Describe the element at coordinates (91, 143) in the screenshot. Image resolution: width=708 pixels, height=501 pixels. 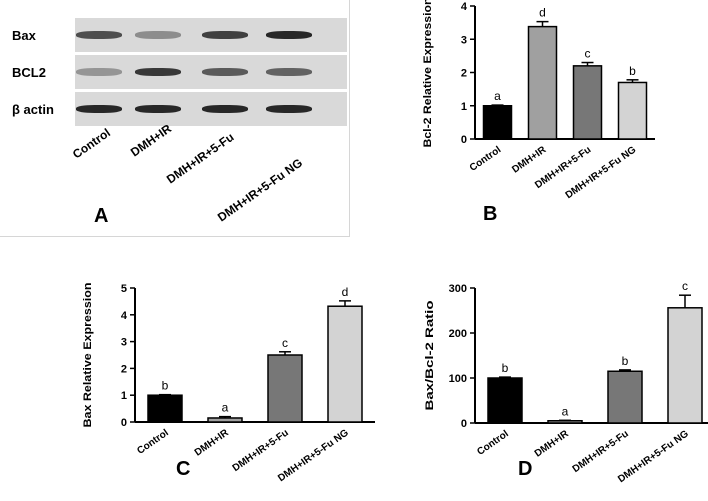
I see `blot-category-label: Control` at that location.